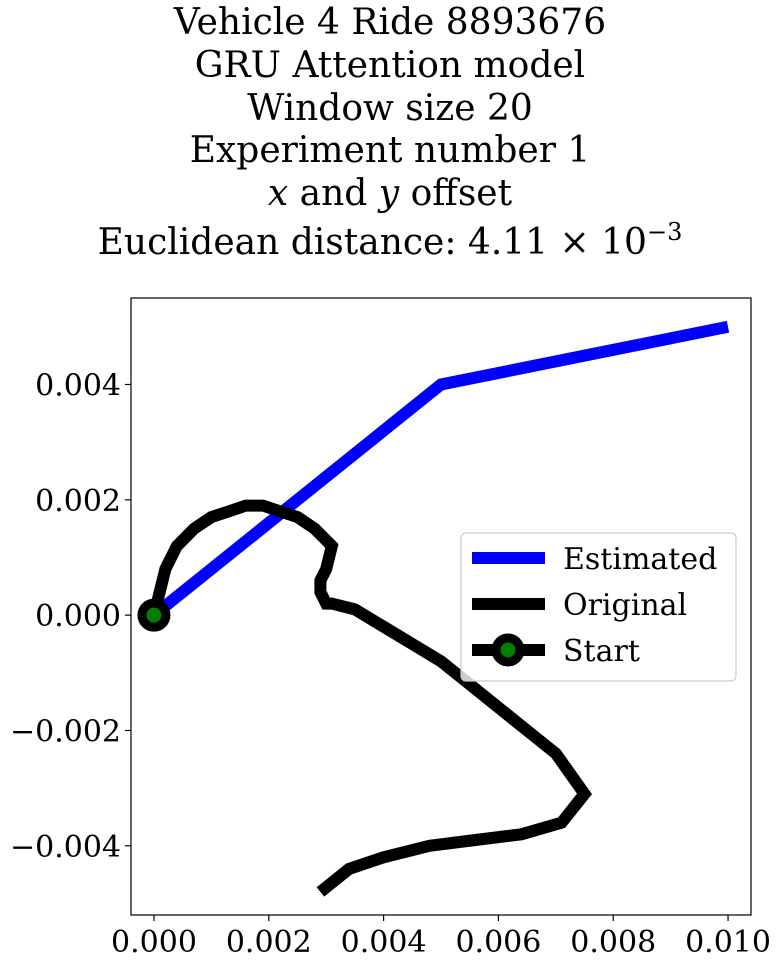 The image size is (780, 961). I want to click on y-tick-label: 0.000, so click(78, 616).